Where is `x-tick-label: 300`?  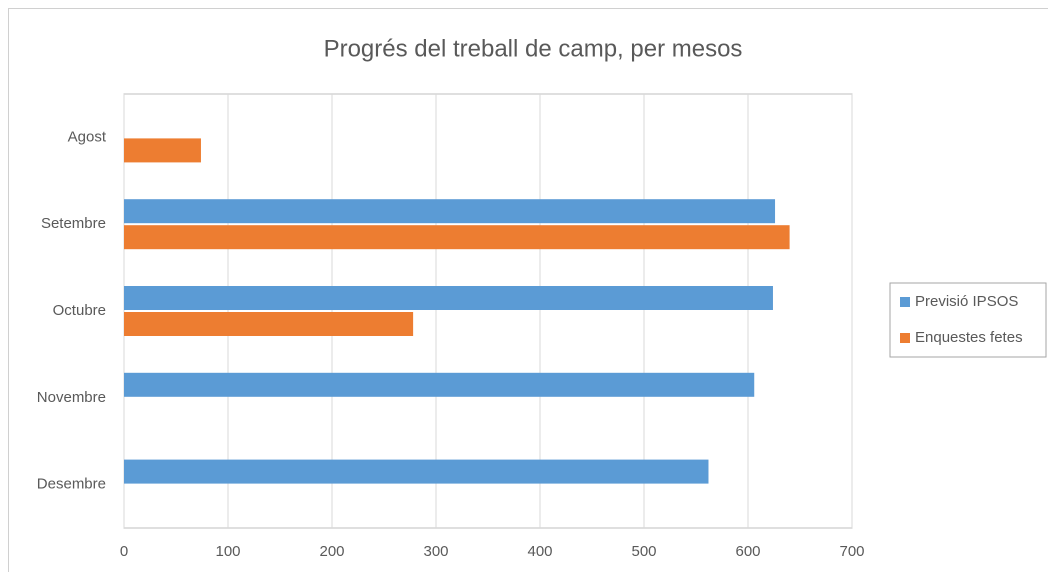
x-tick-label: 300 is located at coordinates (435, 551).